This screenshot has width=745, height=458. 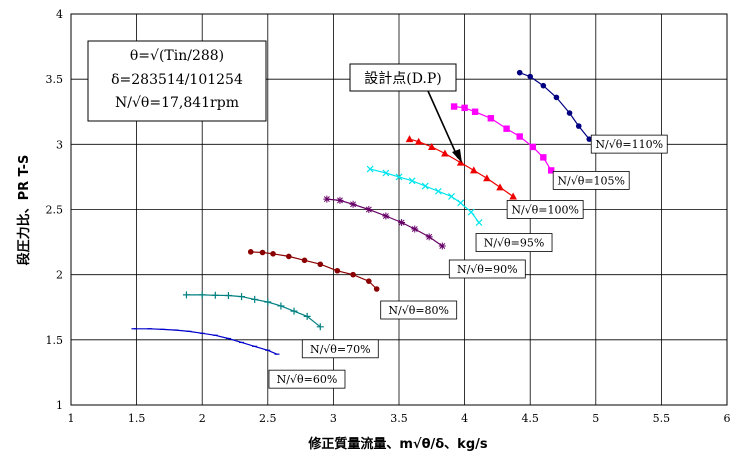 What do you see at coordinates (554, 105) in the screenshot?
I see `series-110-pct` at bounding box center [554, 105].